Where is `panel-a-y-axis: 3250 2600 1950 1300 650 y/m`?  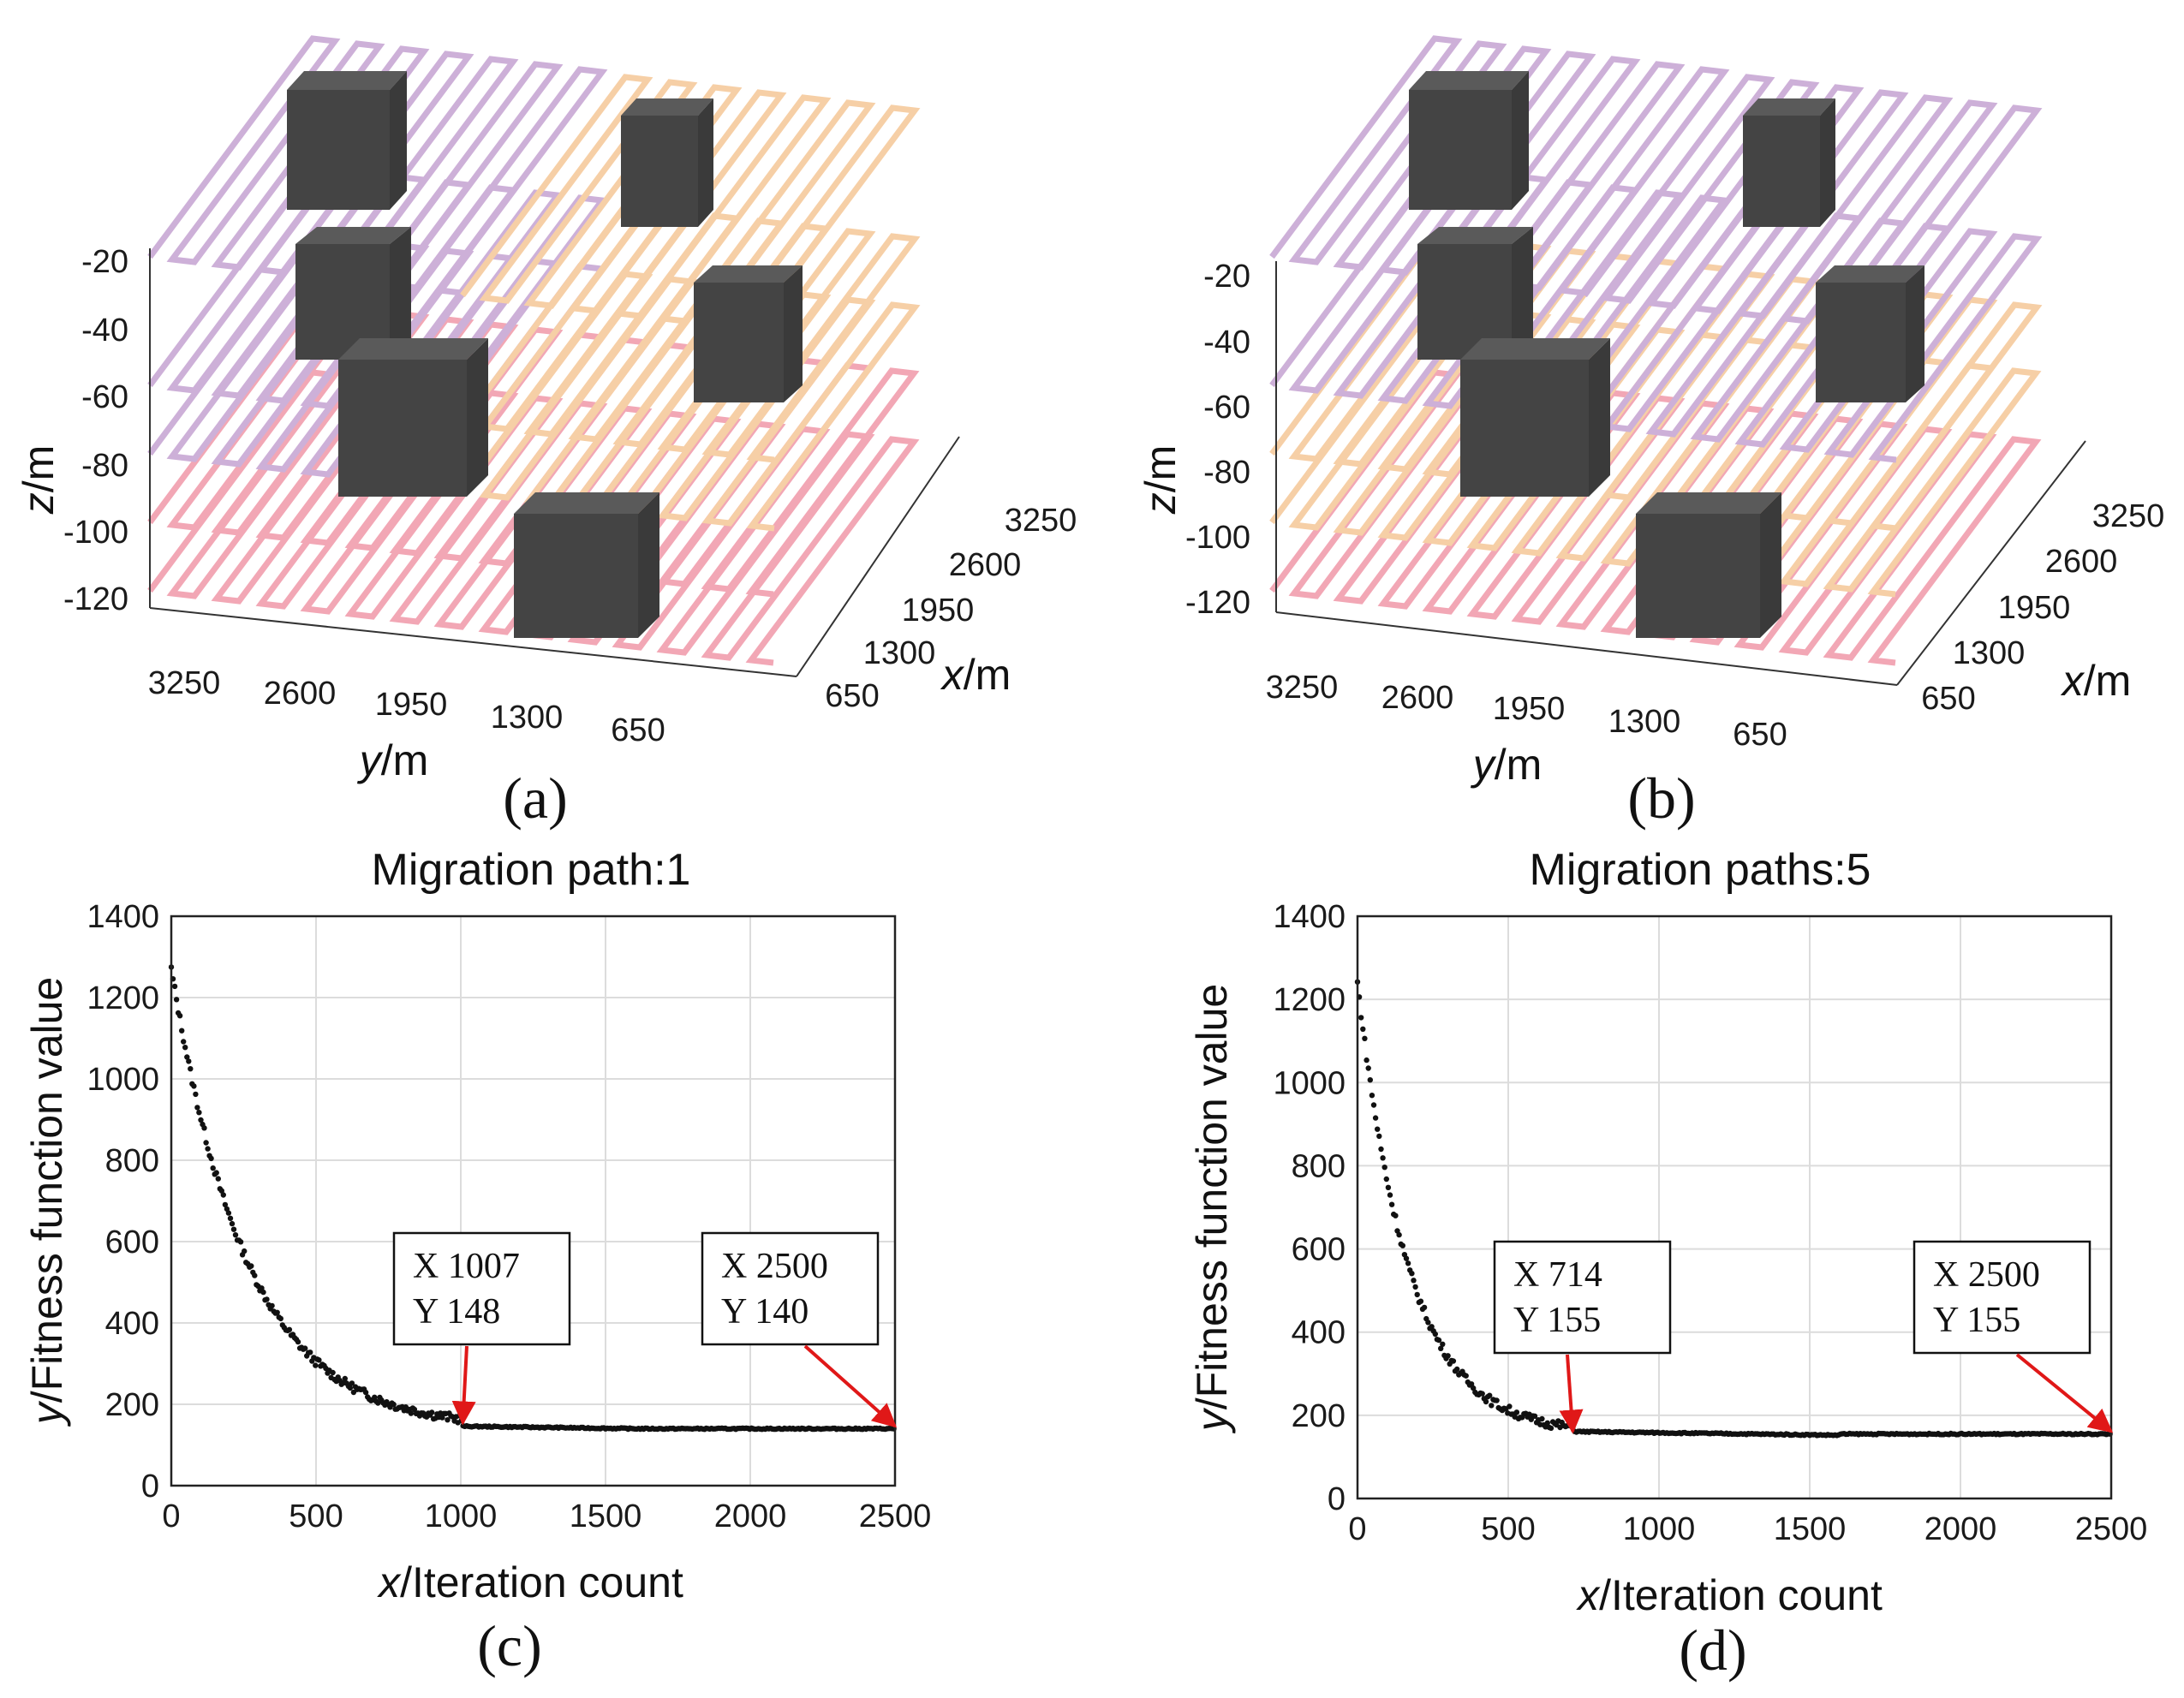
panel-a-y-axis: 3250 2600 1950 1300 650 y/m is located at coordinates (473, 696).